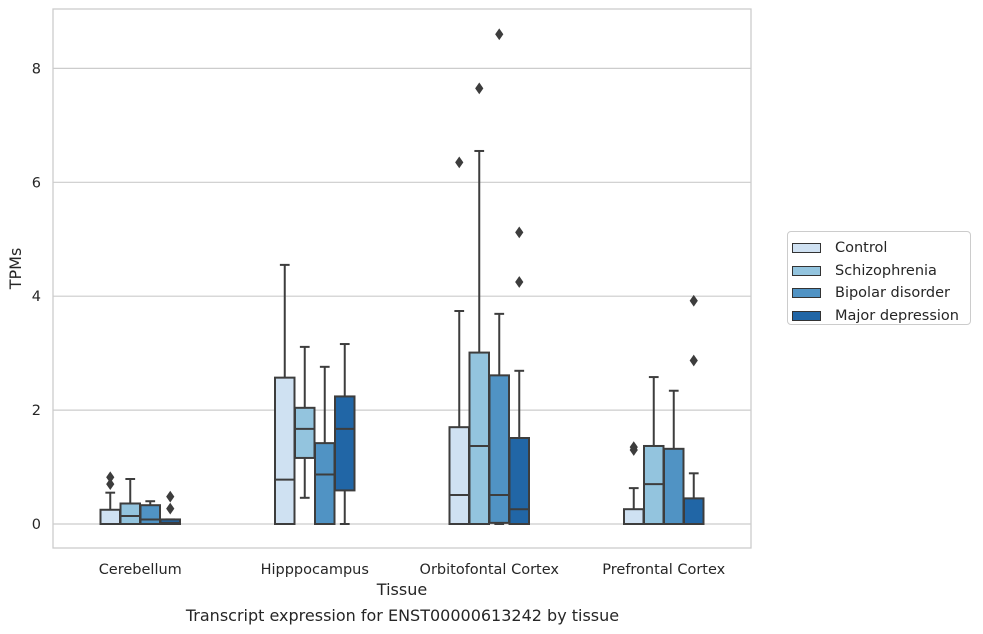 The height and width of the screenshot is (634, 983). I want to click on legend-label: Control, so click(861, 248).